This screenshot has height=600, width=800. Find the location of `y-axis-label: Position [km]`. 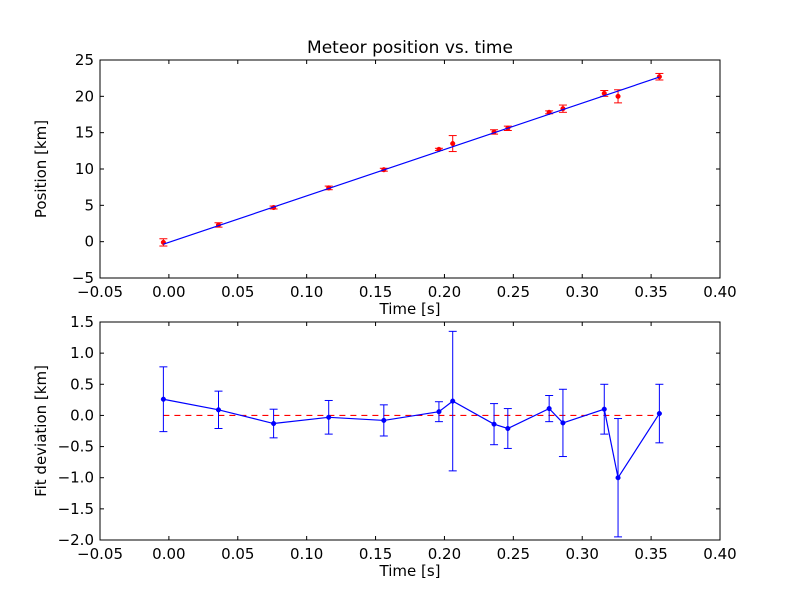

y-axis-label: Position [km] is located at coordinates (41, 169).